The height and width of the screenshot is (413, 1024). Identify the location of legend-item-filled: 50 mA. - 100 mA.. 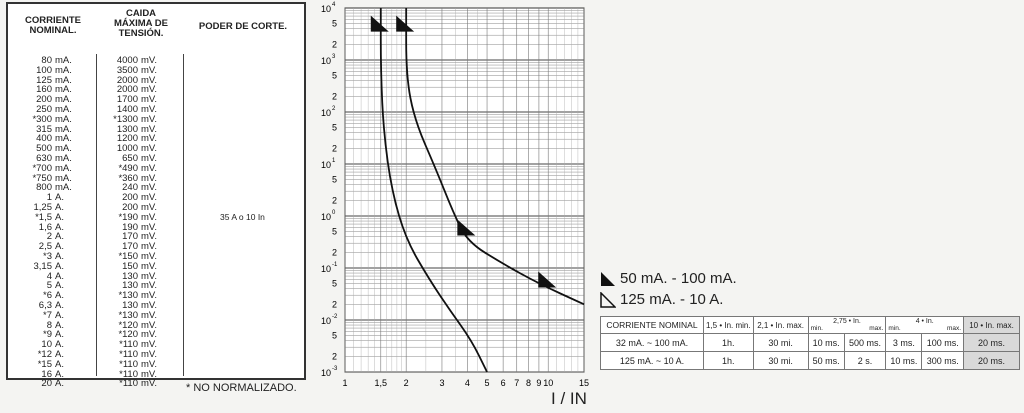
(668, 278).